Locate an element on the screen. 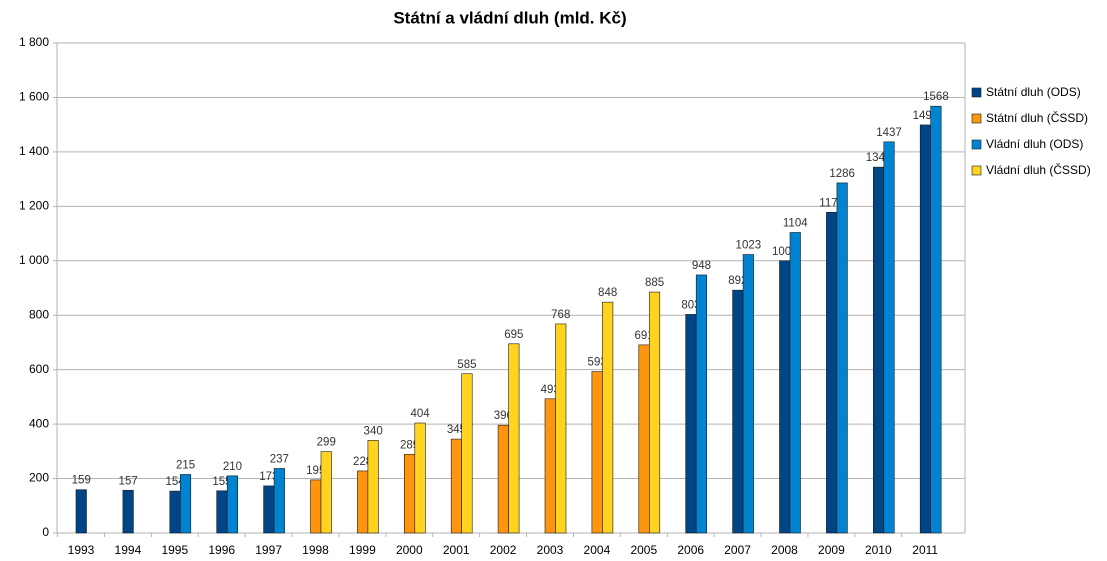 The width and height of the screenshot is (1107, 561). y-tick-label: 800 is located at coordinates (39, 314).